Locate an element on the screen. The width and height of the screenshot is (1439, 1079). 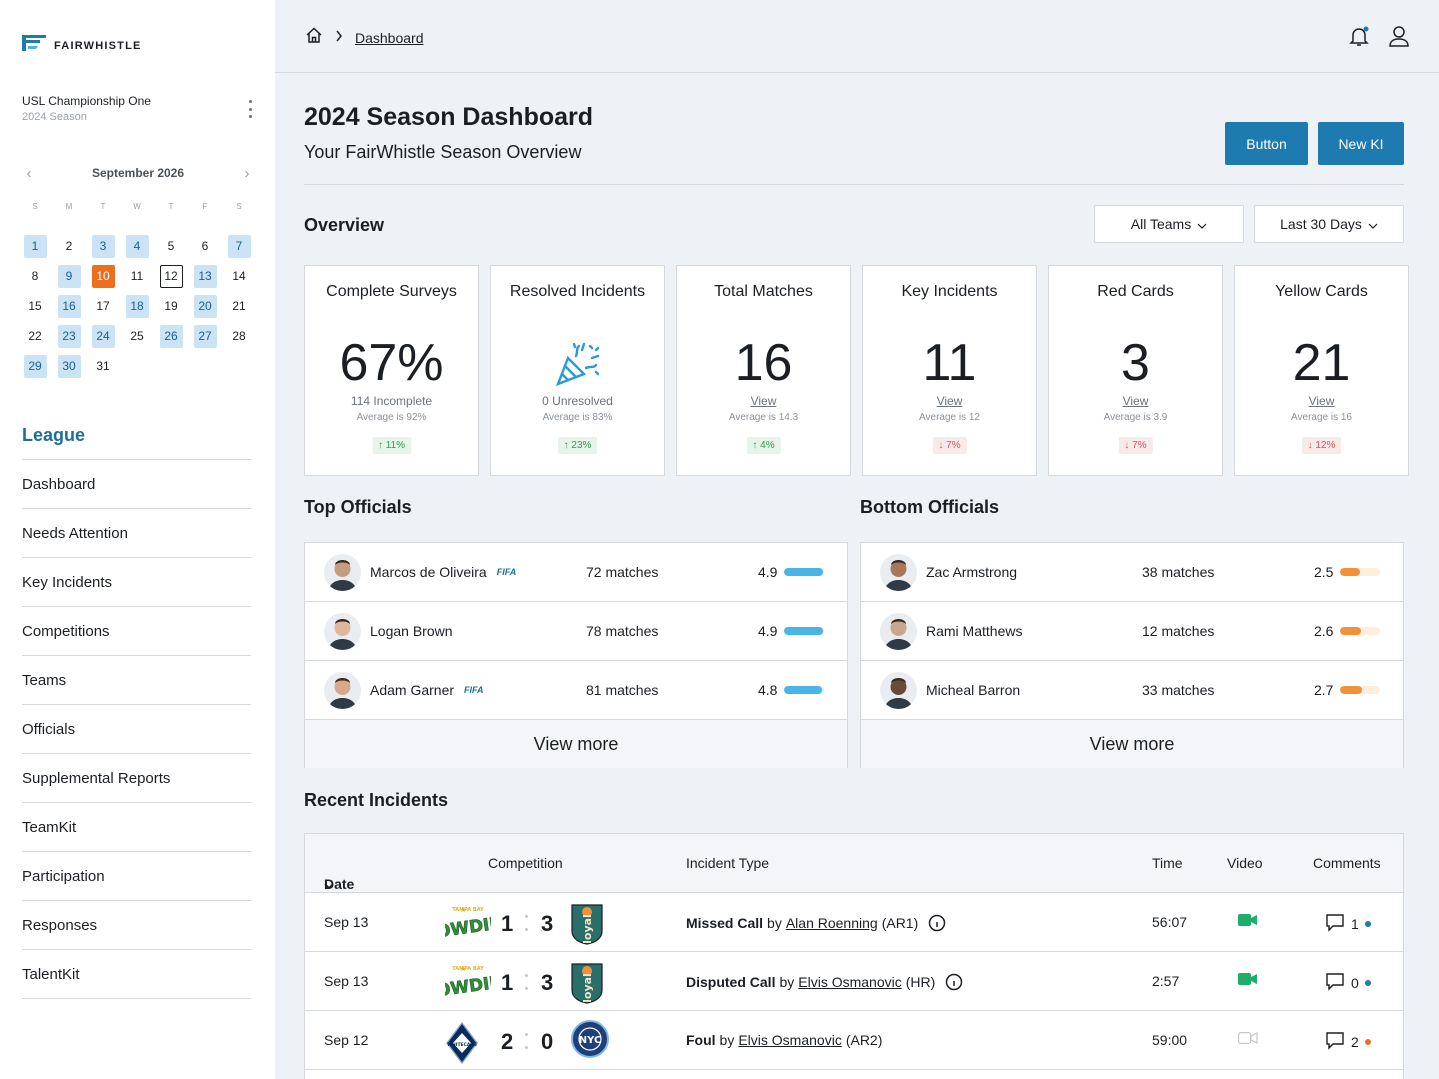
calendar-day-1: 1 is located at coordinates (35, 246).